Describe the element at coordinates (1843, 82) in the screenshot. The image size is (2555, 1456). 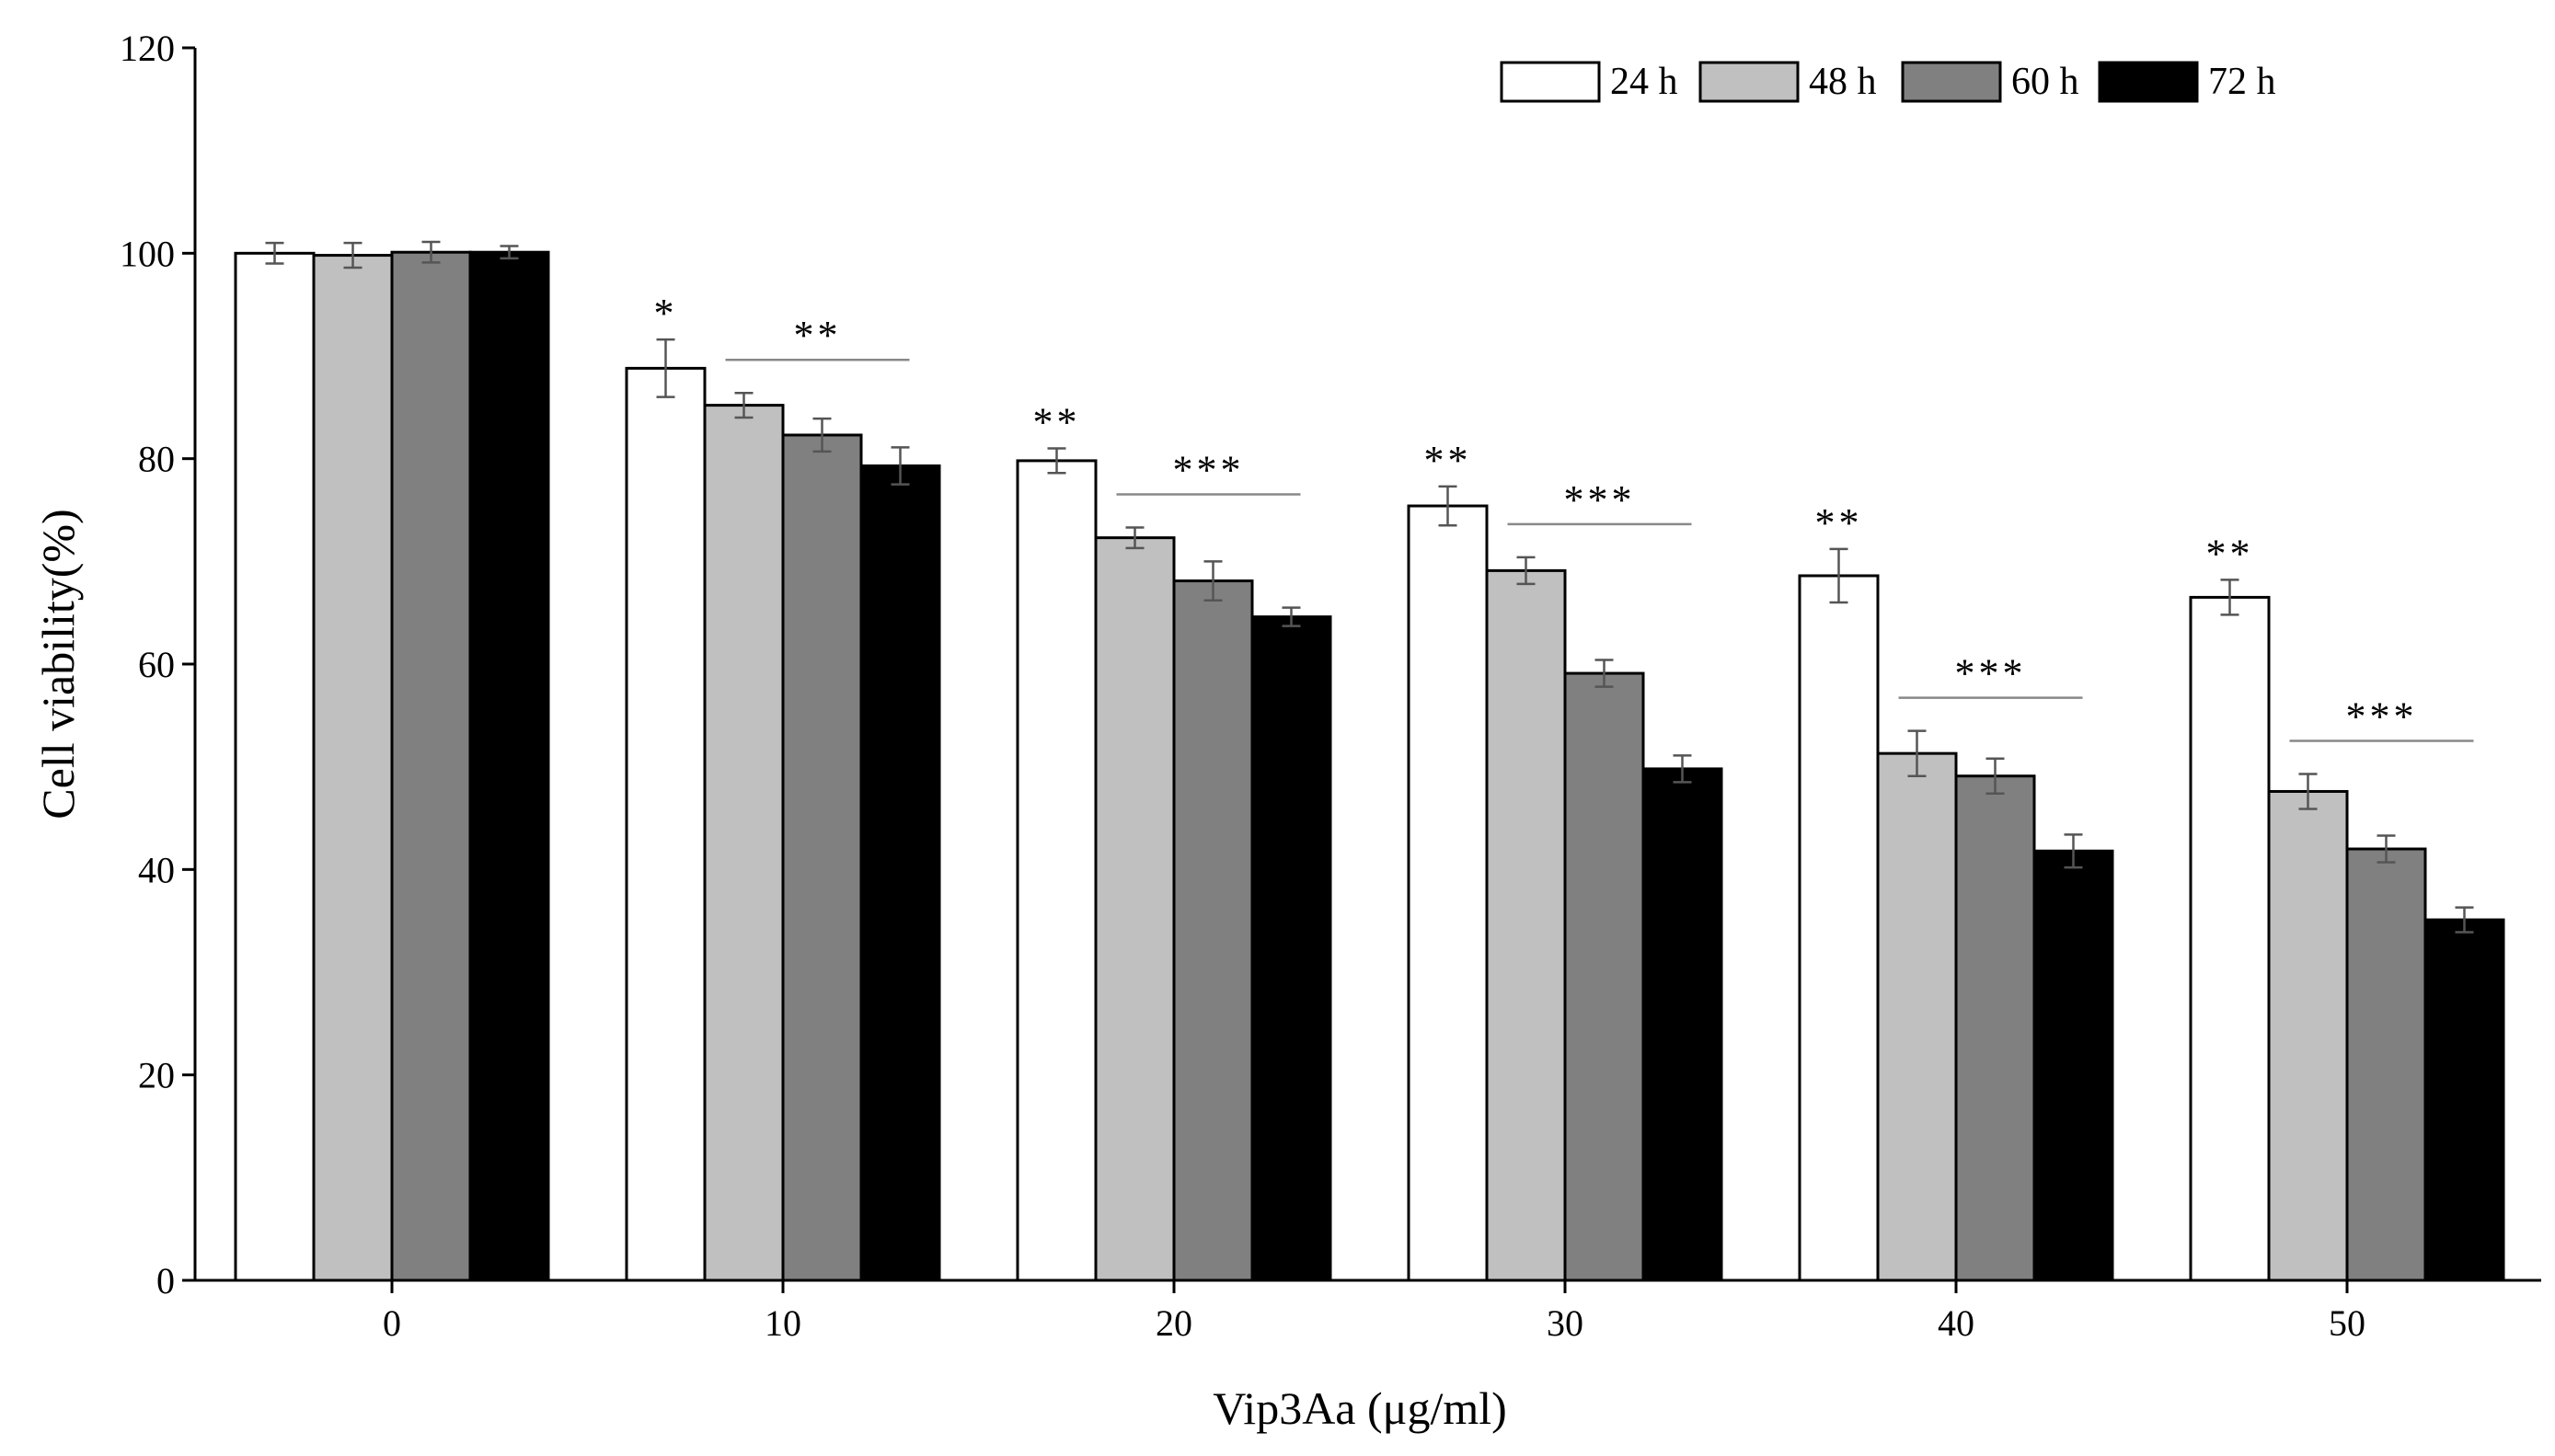
I see `legend-label: 48 h` at that location.